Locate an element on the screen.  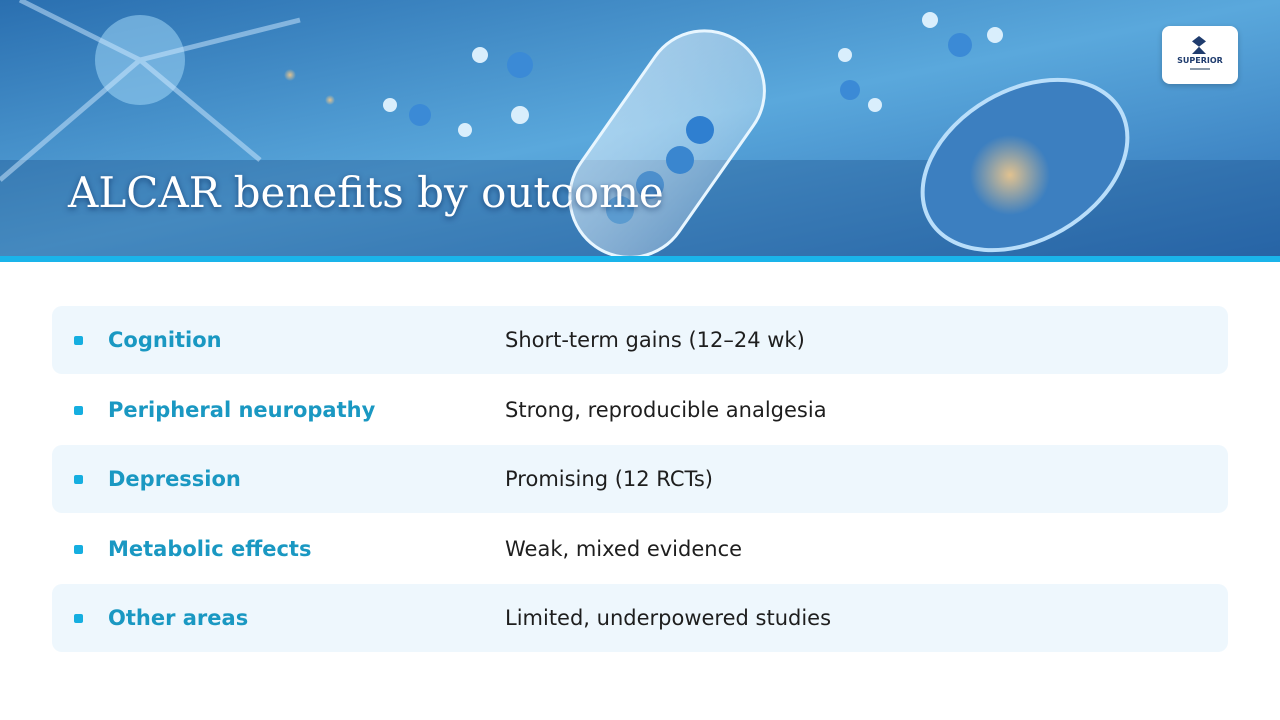
outcome-label: Depression is located at coordinates (174, 479).